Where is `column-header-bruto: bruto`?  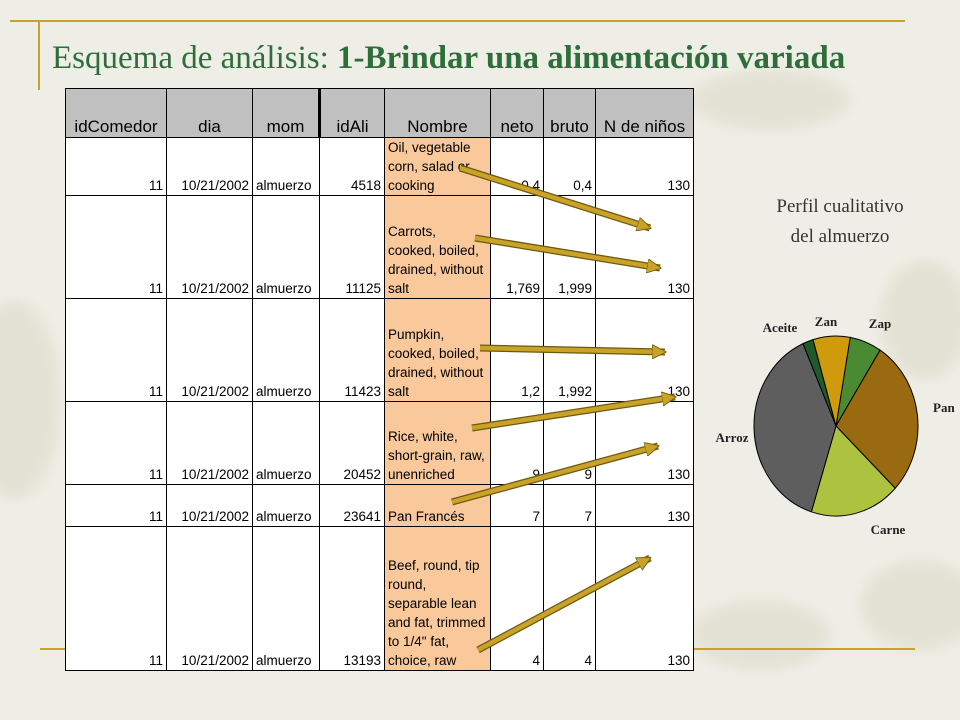
column-header-bruto: bruto is located at coordinates (569, 113).